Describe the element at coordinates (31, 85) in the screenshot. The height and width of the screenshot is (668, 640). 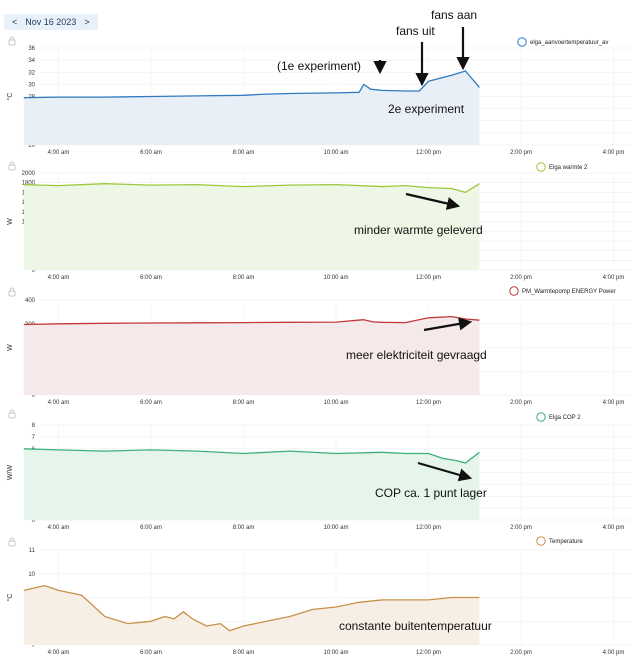
I see `y-tick-label: 30` at that location.